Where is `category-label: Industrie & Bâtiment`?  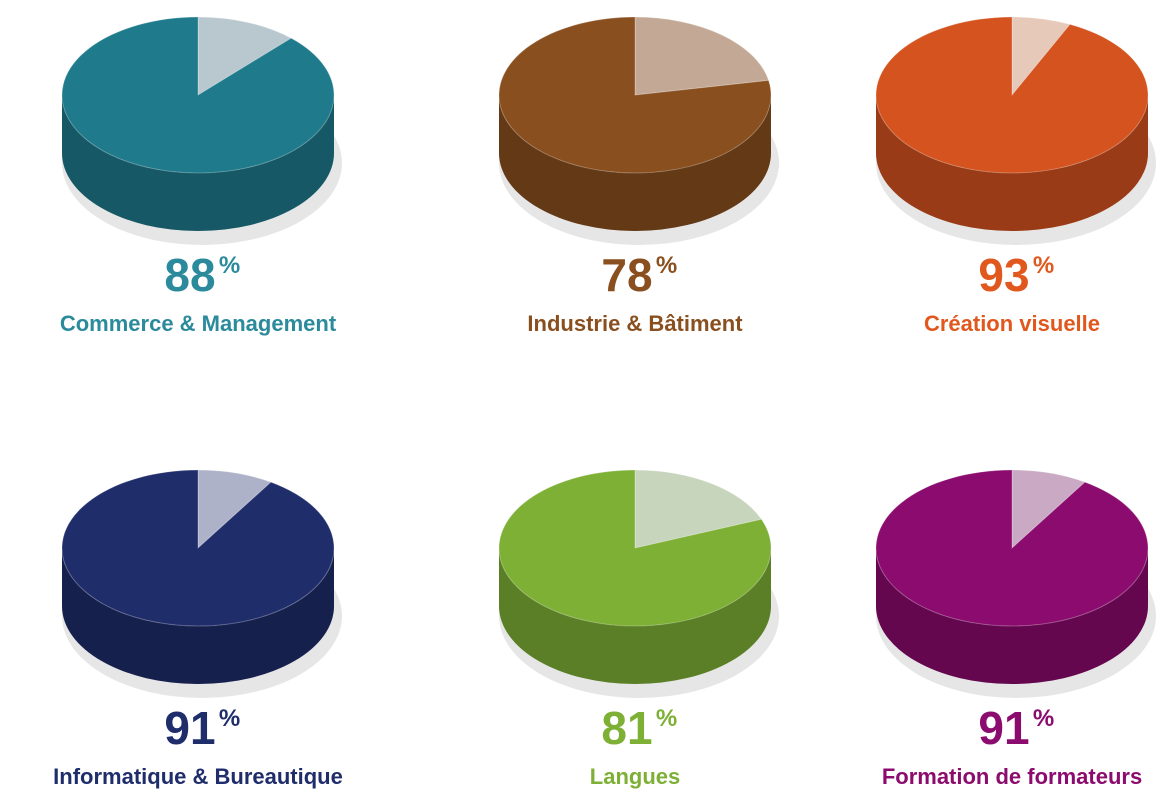
category-label: Industrie & Bâtiment is located at coordinates (635, 323).